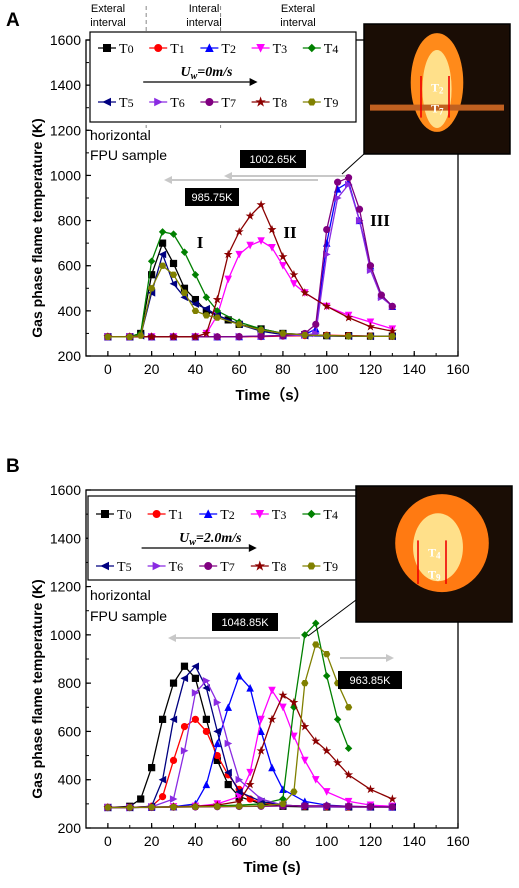 This screenshot has height=888, width=519. What do you see at coordinates (65, 130) in the screenshot?
I see `y-tick-label: 1200` at bounding box center [65, 130].